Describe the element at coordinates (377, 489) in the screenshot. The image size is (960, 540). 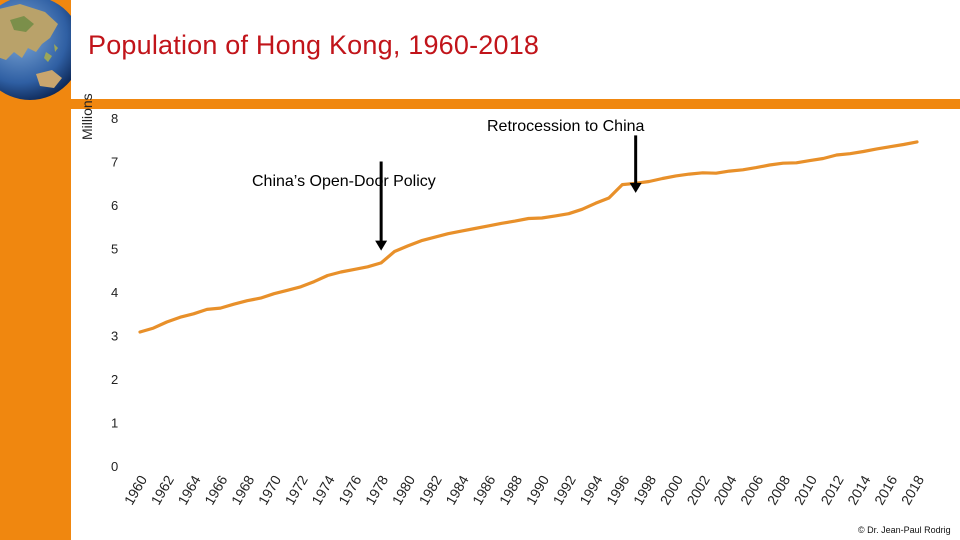
I see `x-tick-label: 1978` at that location.